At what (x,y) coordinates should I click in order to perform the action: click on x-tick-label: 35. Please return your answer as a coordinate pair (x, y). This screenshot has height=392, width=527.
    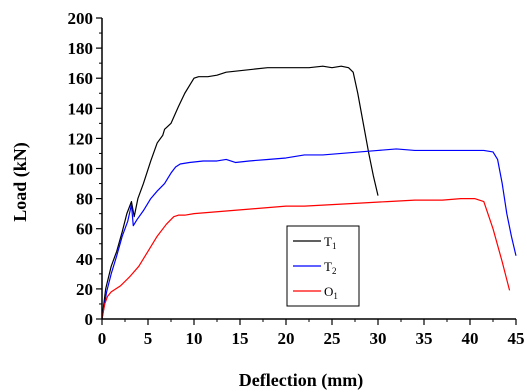
    Looking at the image, I should click on (424, 338).